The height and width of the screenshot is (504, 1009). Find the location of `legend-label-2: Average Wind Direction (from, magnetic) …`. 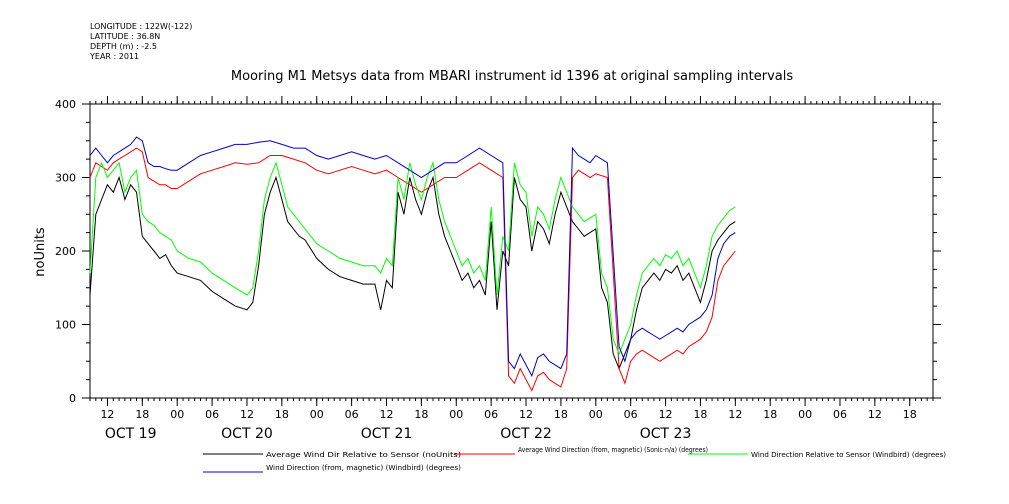

legend-label-2: Average Wind Direction (from, magnetic) … is located at coordinates (613, 450).